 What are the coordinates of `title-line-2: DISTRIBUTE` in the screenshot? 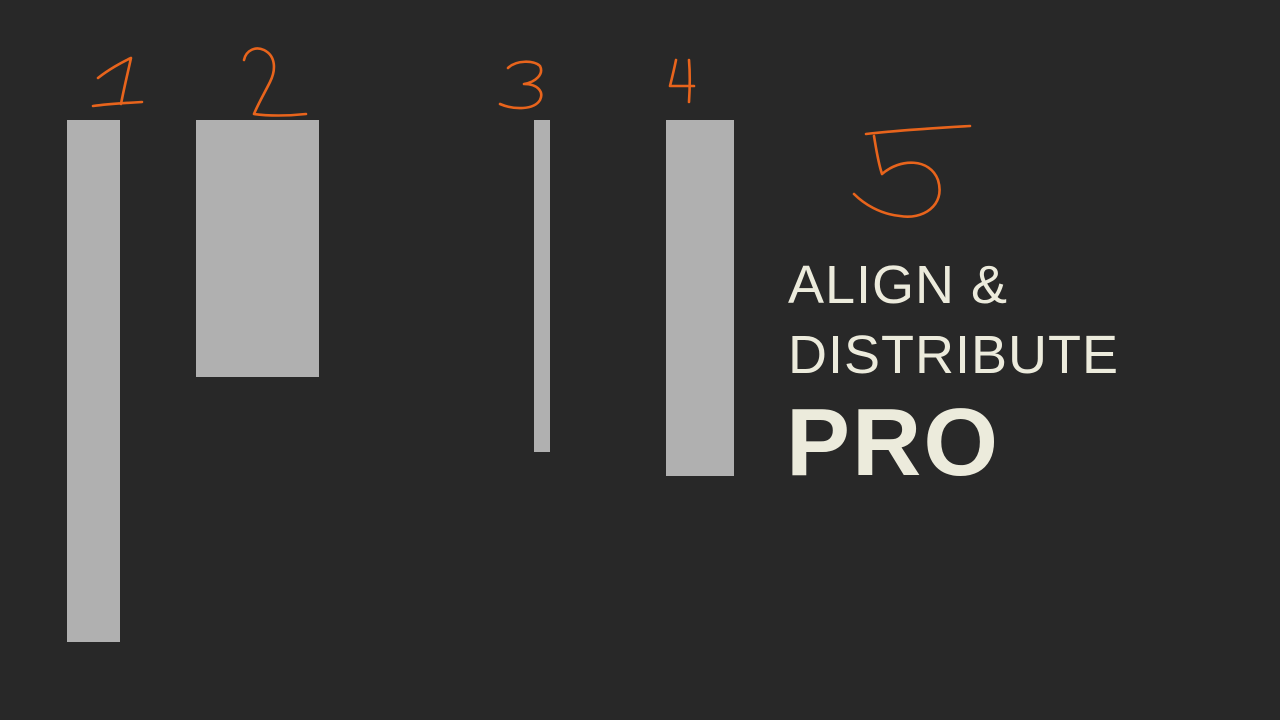 It's located at (954, 355).